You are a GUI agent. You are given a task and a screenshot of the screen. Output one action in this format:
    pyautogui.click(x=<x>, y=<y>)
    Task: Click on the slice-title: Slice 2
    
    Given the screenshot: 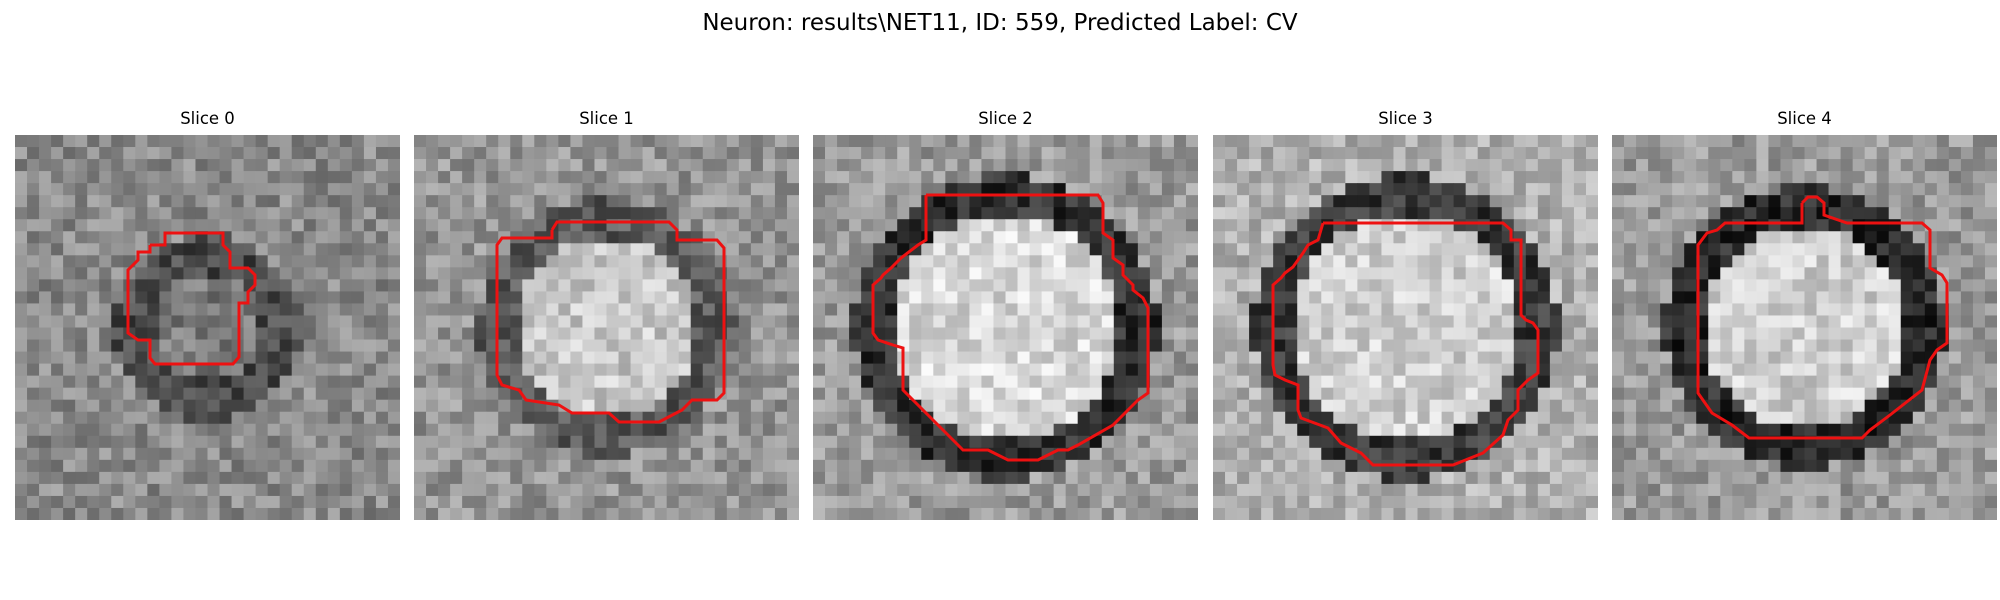 What is the action you would take?
    pyautogui.click(x=1005, y=118)
    